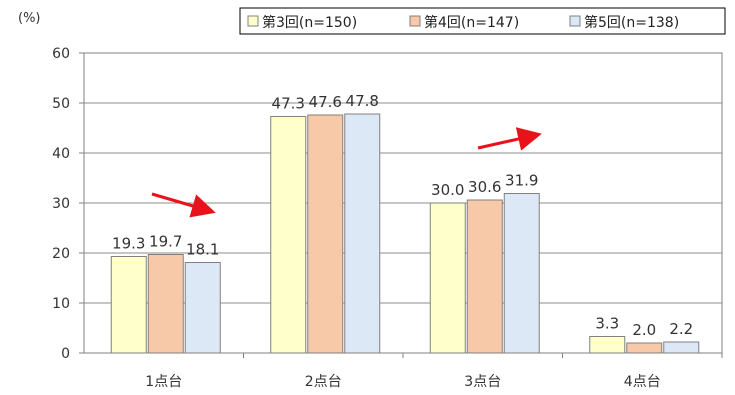  Describe the element at coordinates (447, 190) in the screenshot. I see `data-label: 30.0` at that location.